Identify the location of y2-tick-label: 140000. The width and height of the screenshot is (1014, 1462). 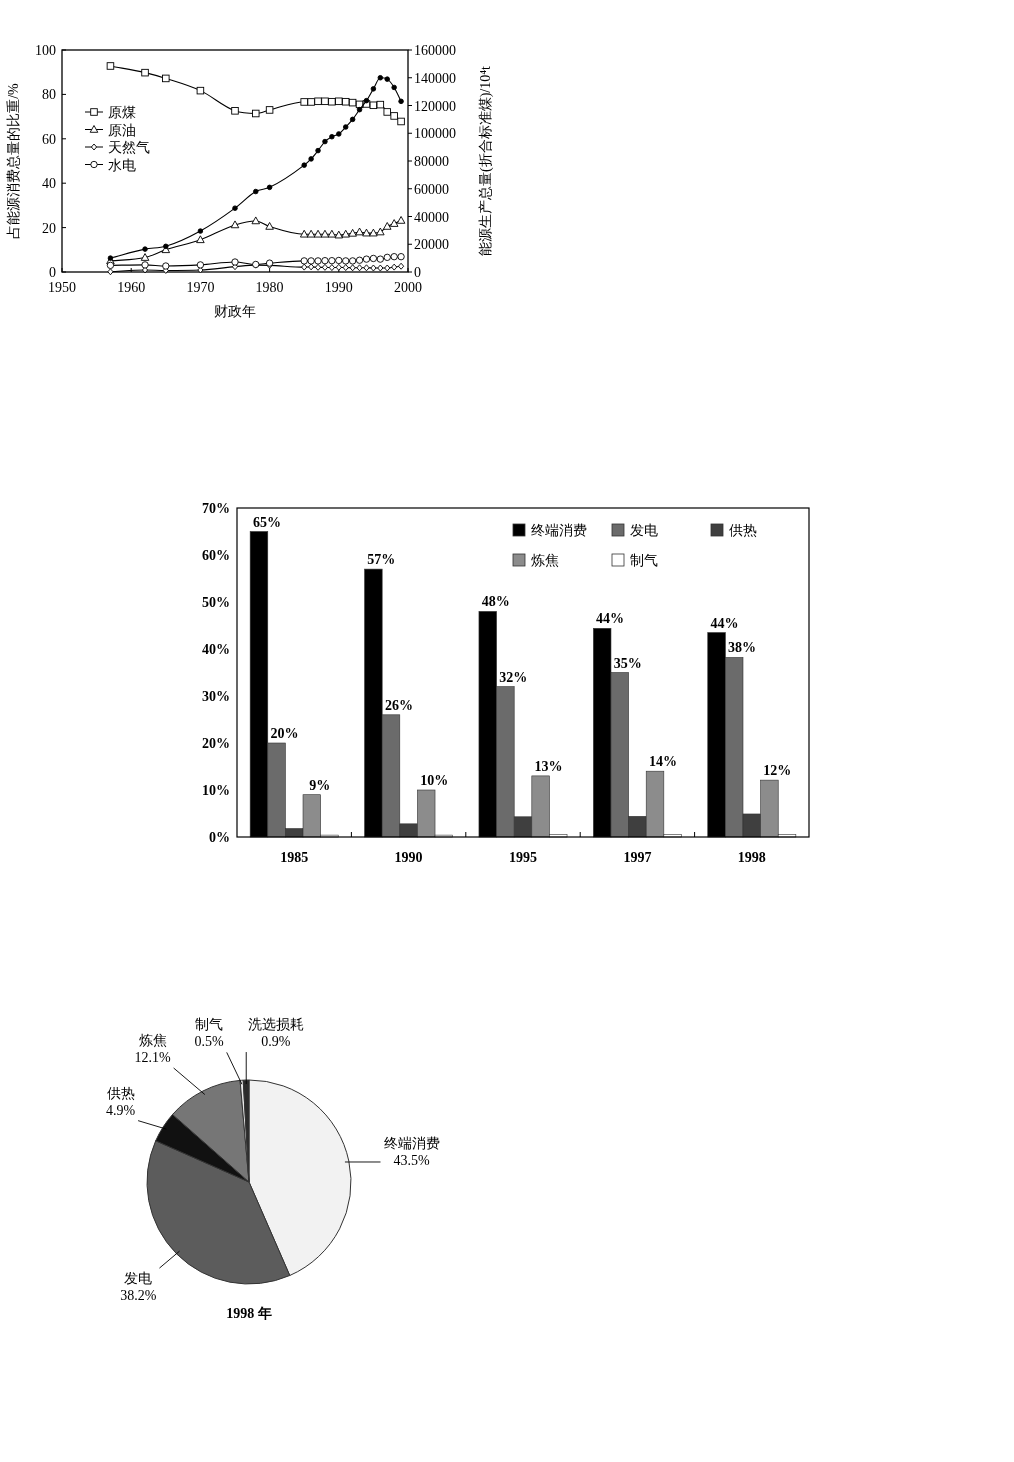
(435, 78).